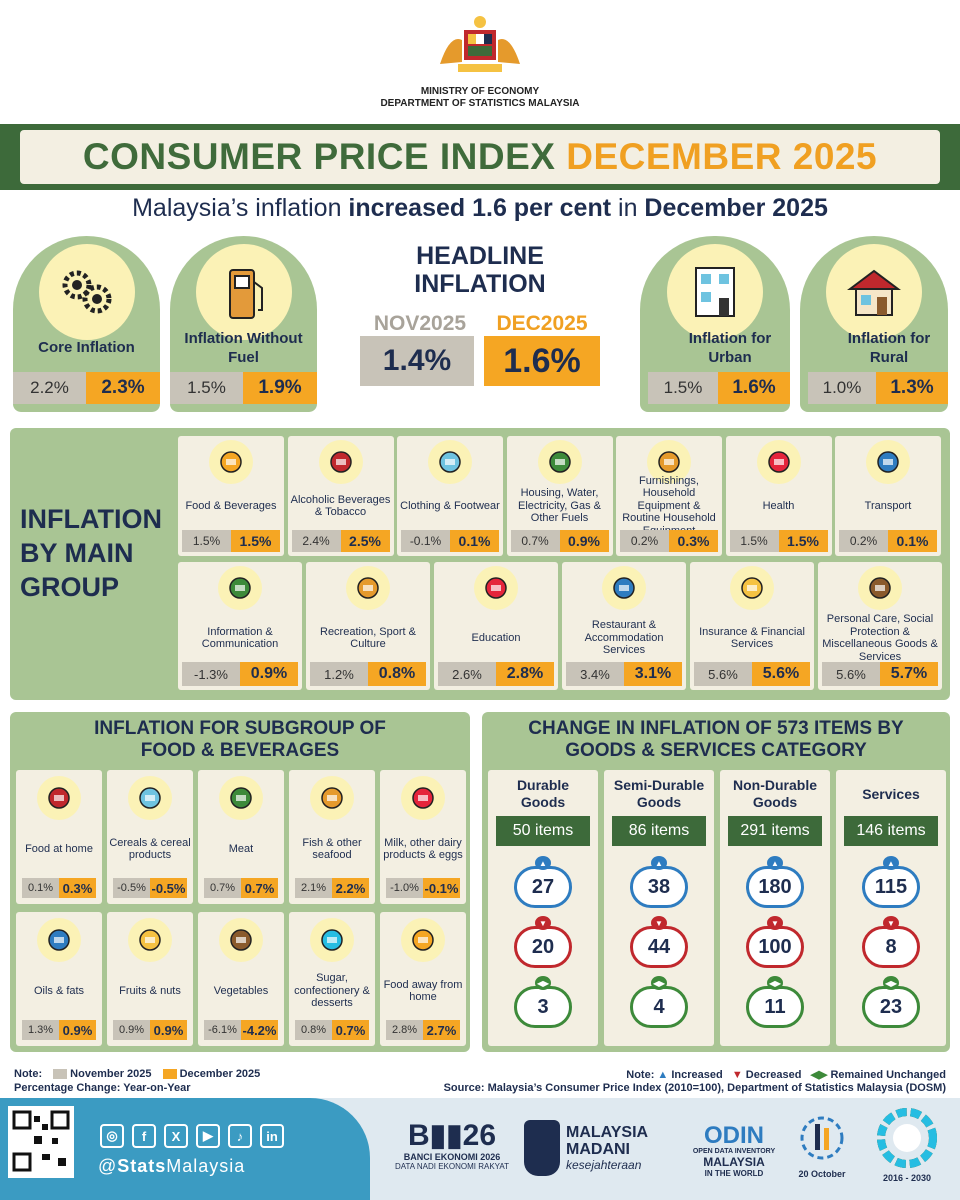  What do you see at coordinates (775, 947) in the screenshot?
I see `decreased-count: 100` at bounding box center [775, 947].